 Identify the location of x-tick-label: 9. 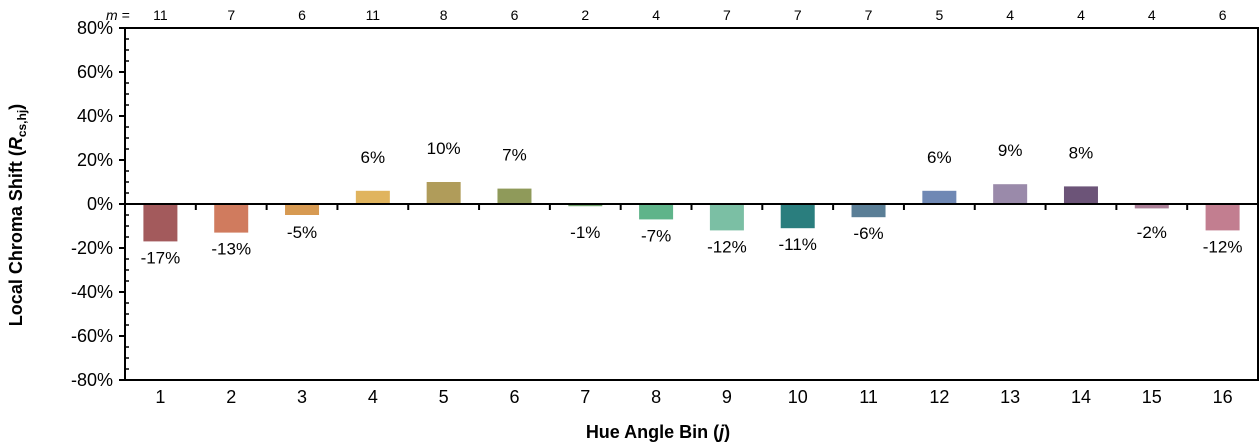
(727, 397).